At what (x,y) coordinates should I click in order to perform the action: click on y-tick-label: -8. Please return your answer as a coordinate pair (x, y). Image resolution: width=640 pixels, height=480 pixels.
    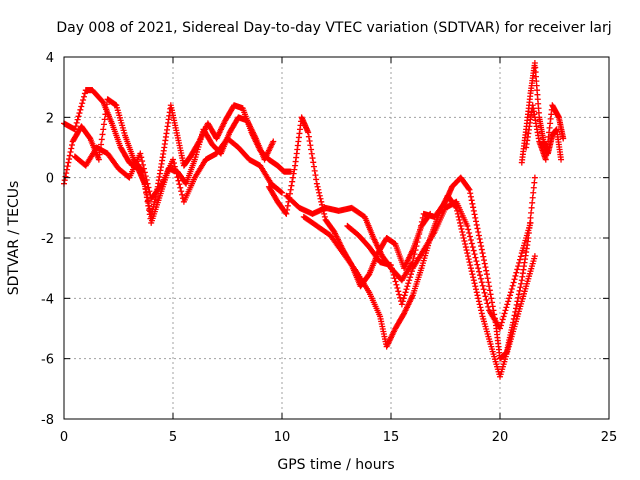
    Looking at the image, I should click on (47, 420).